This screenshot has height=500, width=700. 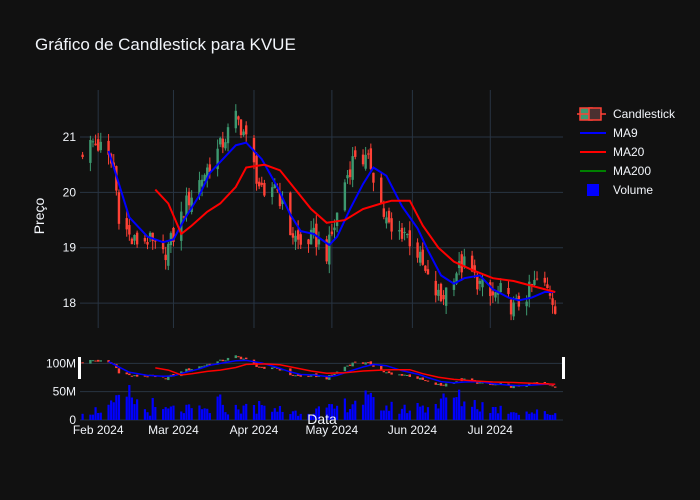 What do you see at coordinates (563, 368) in the screenshot?
I see `range-slider-right-handle` at bounding box center [563, 368].